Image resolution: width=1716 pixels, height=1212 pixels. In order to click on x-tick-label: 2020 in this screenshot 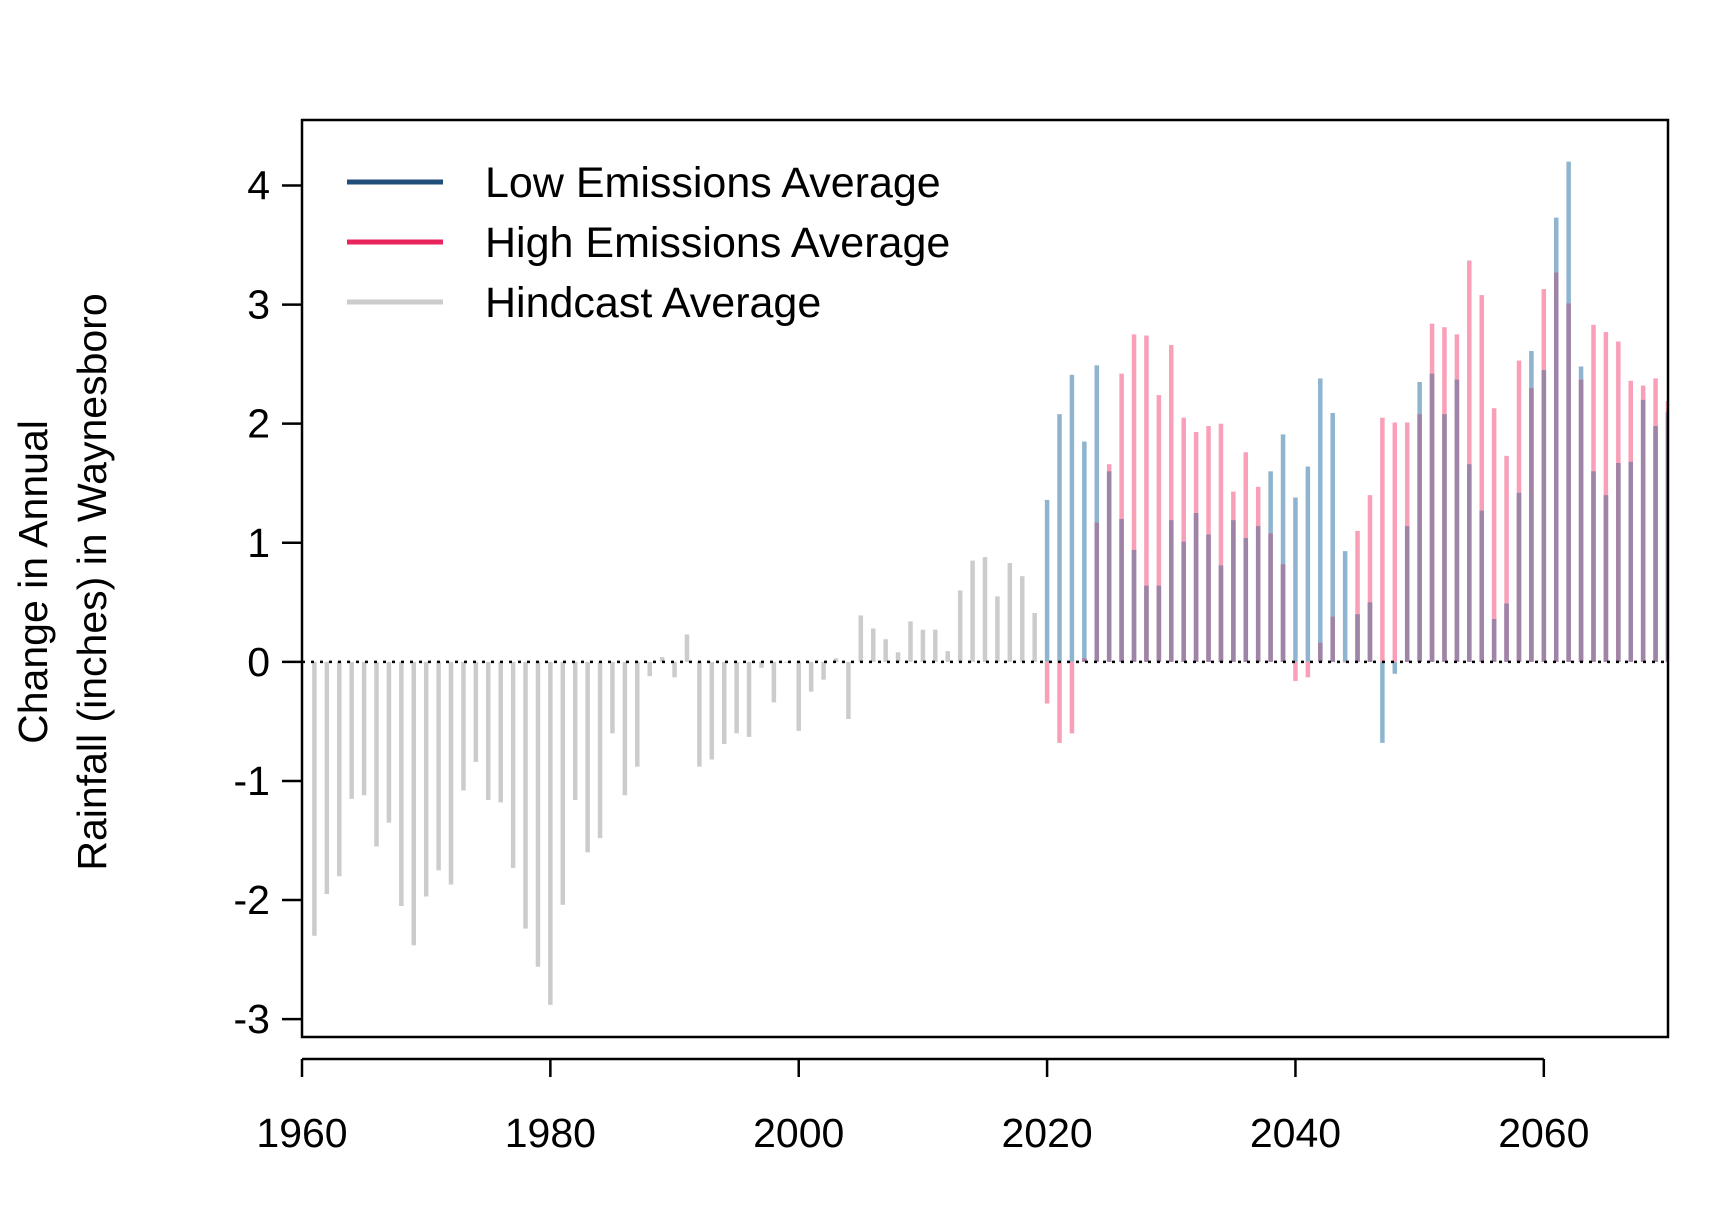, I will do `click(1046, 1133)`.